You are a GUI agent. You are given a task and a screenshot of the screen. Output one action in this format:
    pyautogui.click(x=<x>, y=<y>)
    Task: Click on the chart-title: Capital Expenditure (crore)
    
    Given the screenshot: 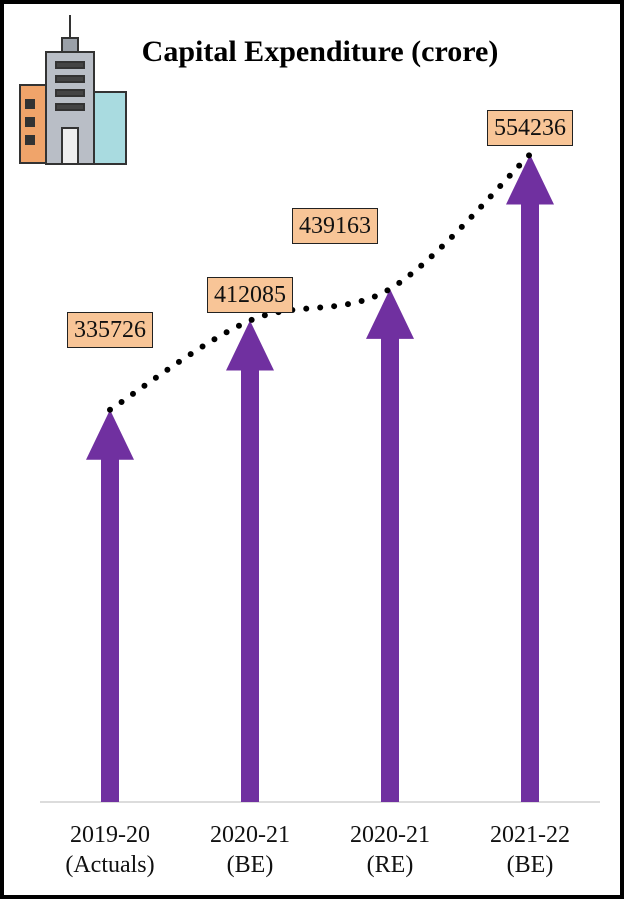 What is the action you would take?
    pyautogui.click(x=320, y=51)
    